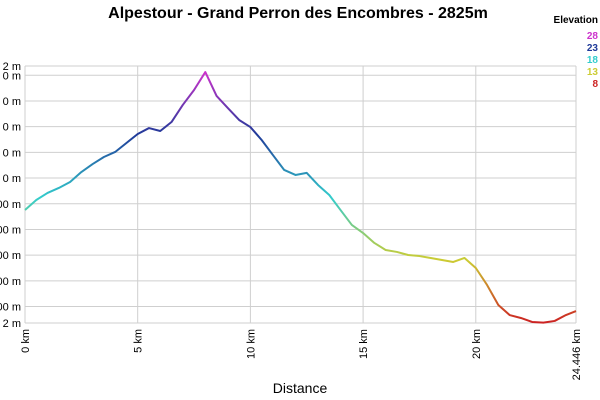 This screenshot has width=600, height=400. What do you see at coordinates (595, 84) in the screenshot?
I see `legend-label: 8` at bounding box center [595, 84].